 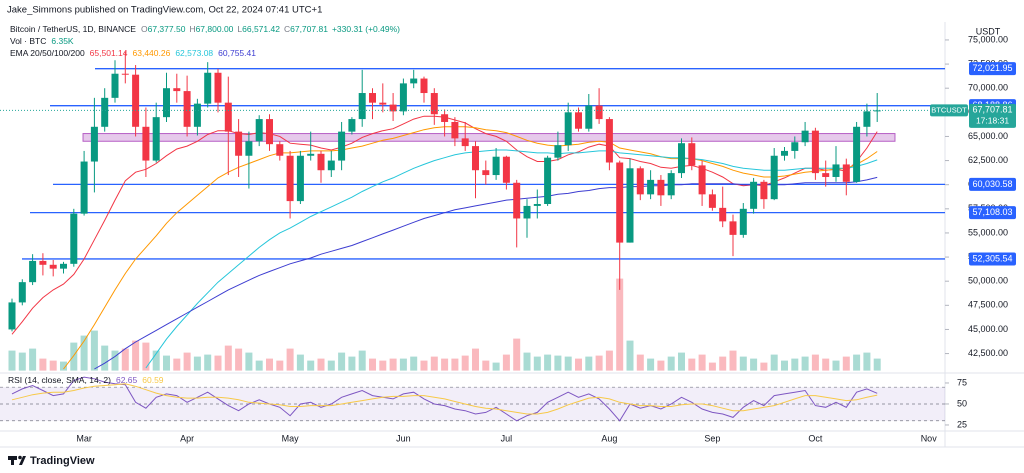 I want to click on rsi-pane, so click(x=472, y=399).